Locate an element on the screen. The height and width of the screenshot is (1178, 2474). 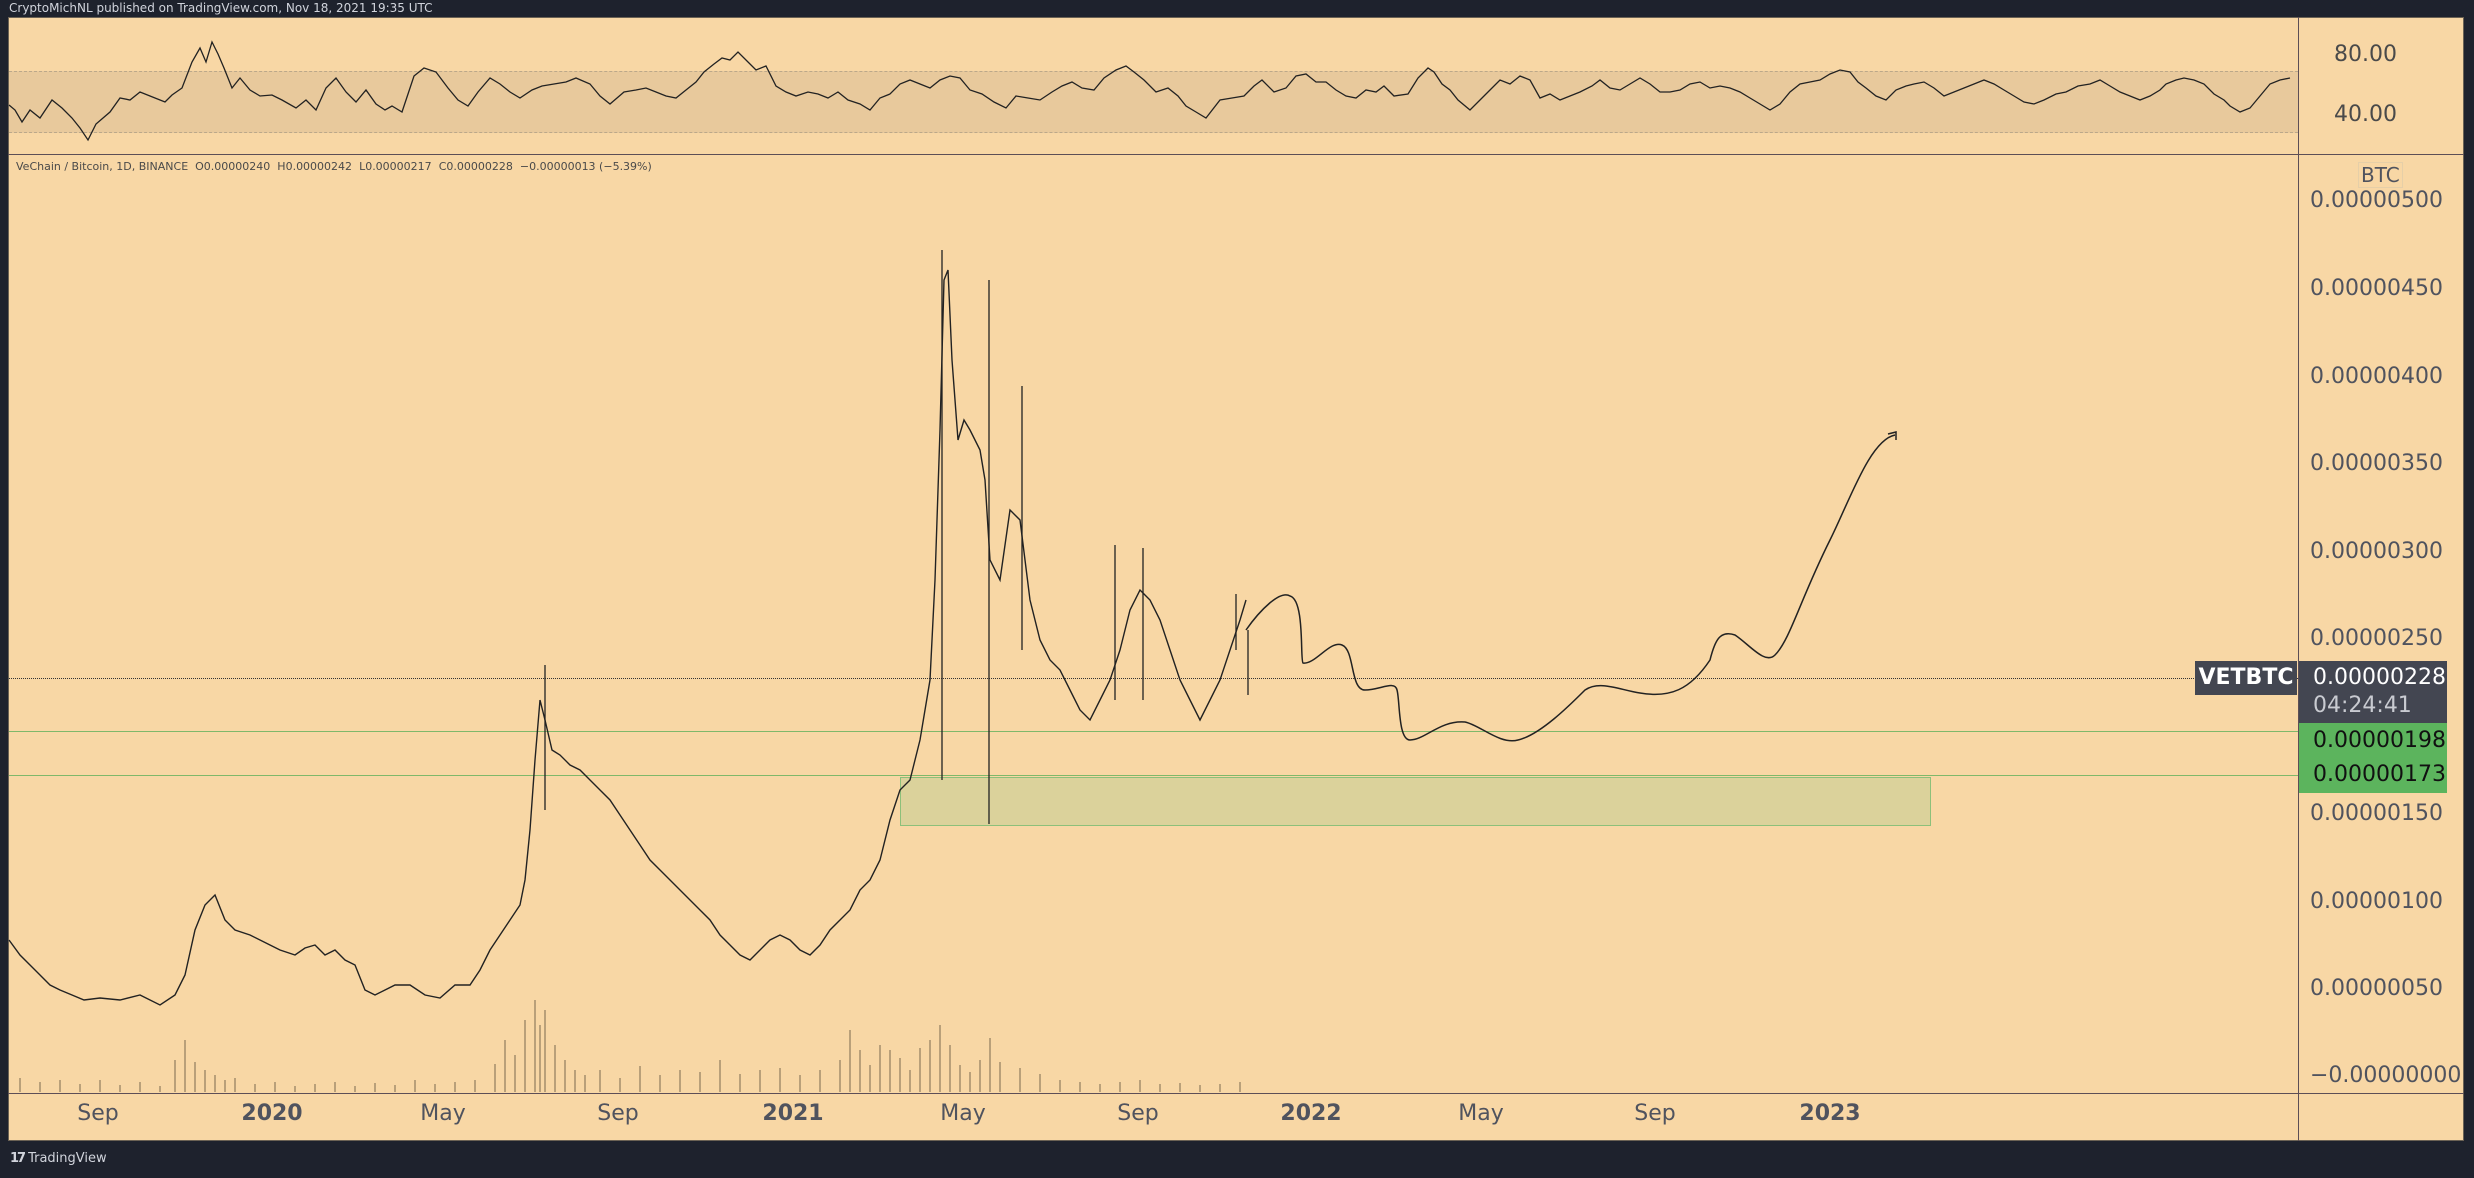
rsi-tick-80: 80.00 is located at coordinates (2365, 54).